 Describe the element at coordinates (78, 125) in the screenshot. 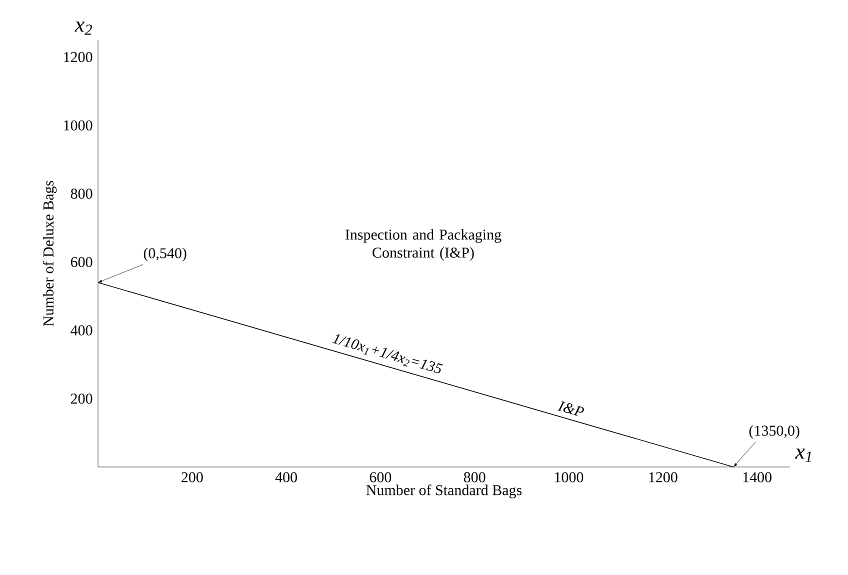

I see `y-tick-label: 1000` at that location.